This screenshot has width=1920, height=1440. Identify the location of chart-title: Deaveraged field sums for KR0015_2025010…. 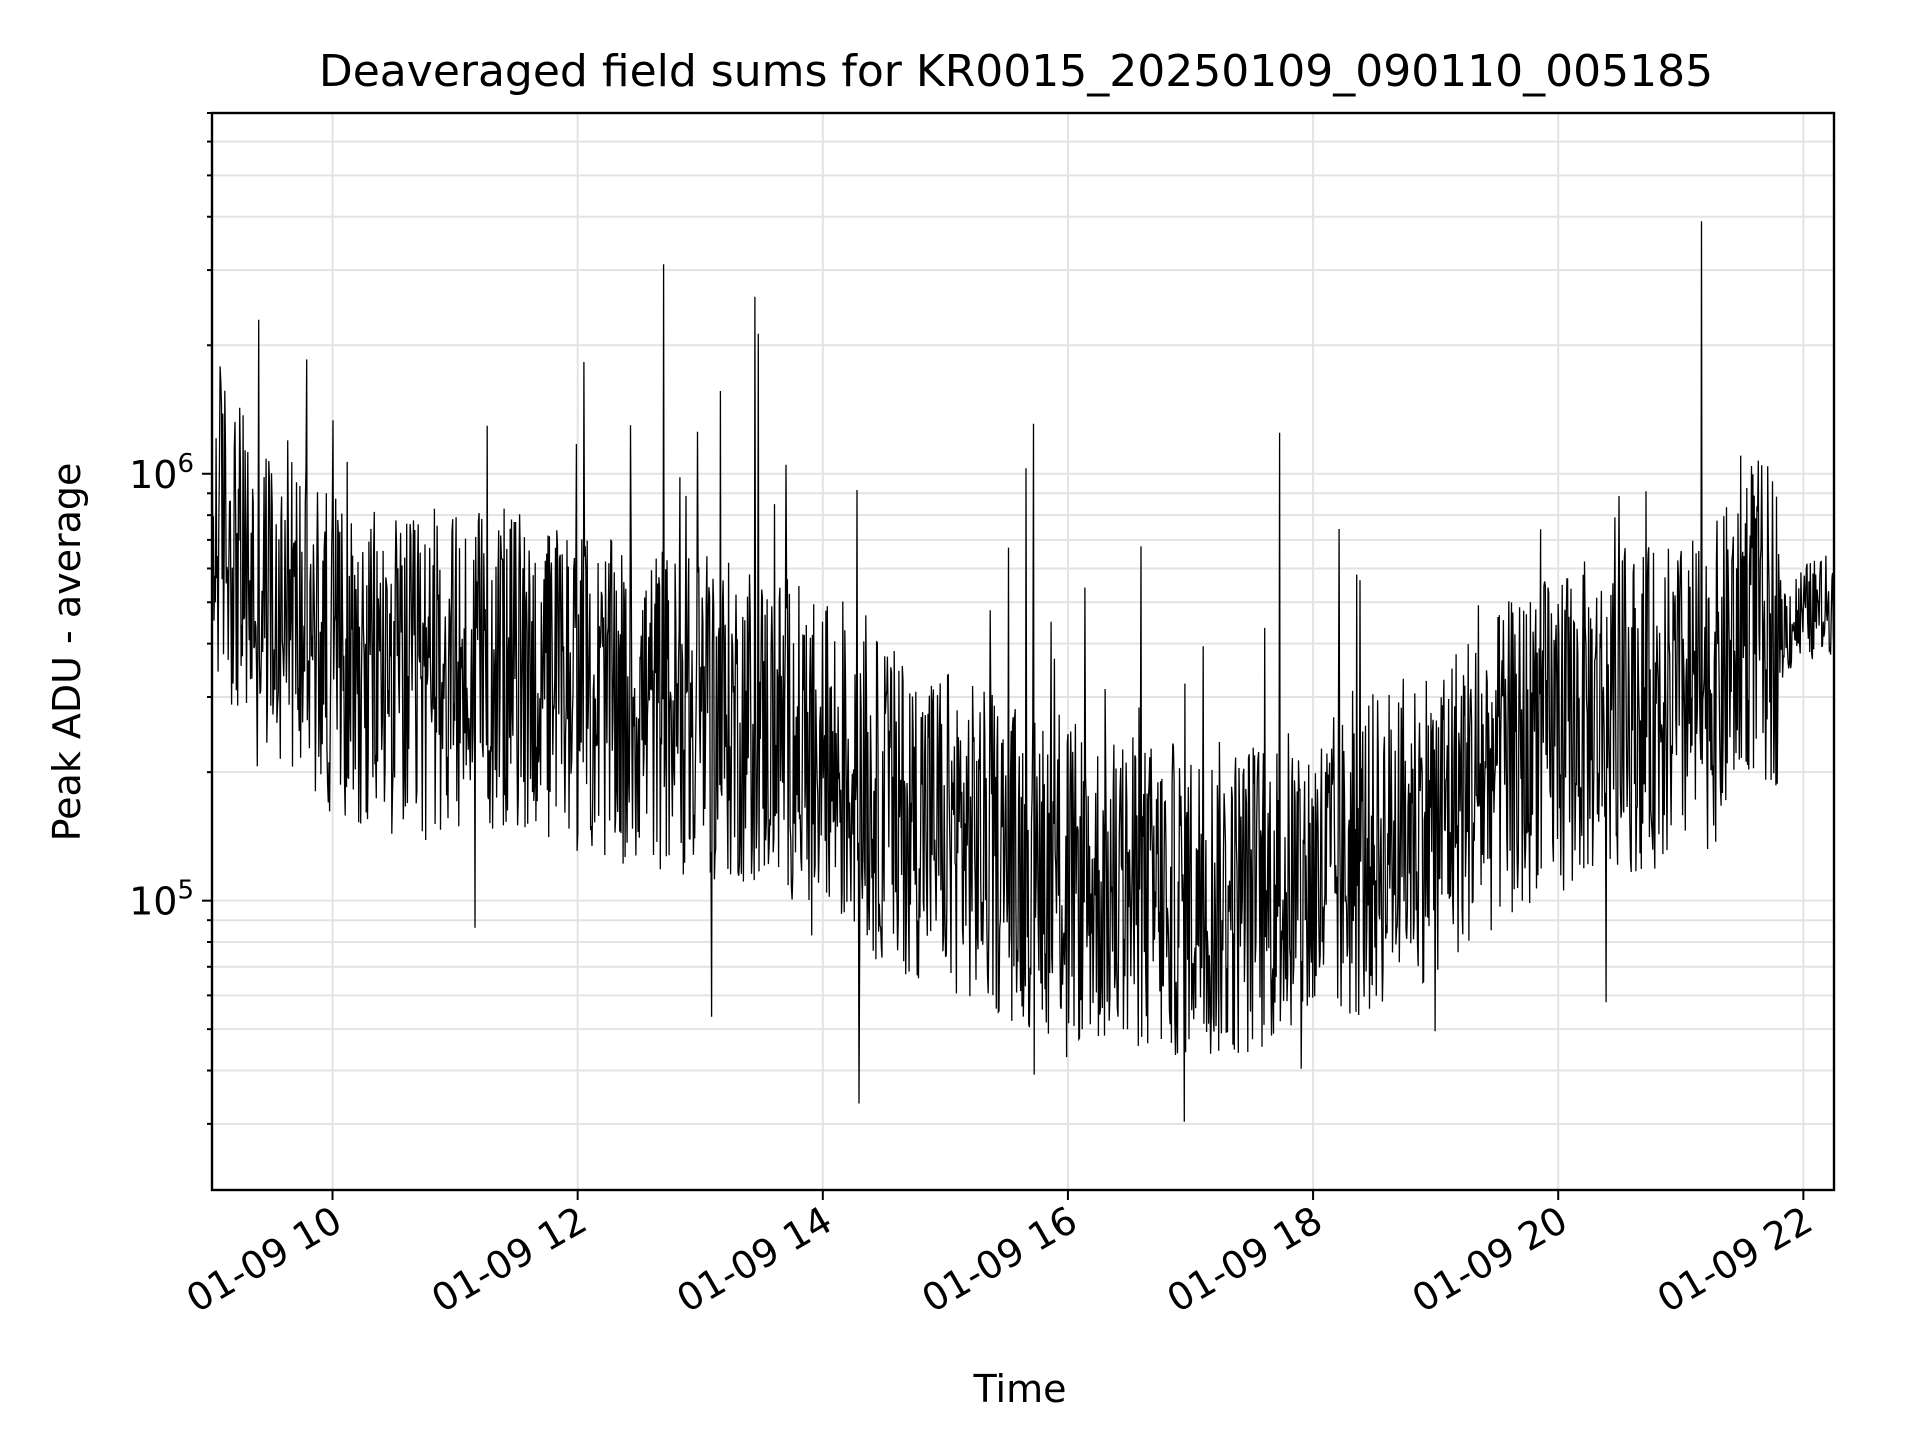
(1016, 71).